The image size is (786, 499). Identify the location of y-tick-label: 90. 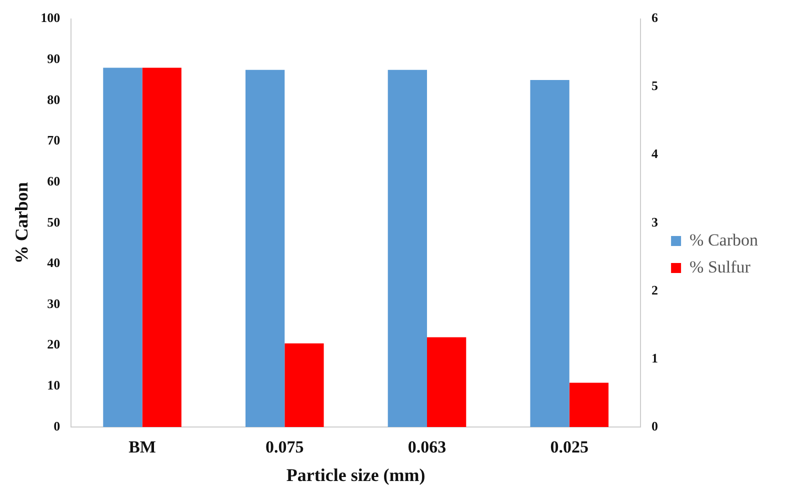
(53, 58).